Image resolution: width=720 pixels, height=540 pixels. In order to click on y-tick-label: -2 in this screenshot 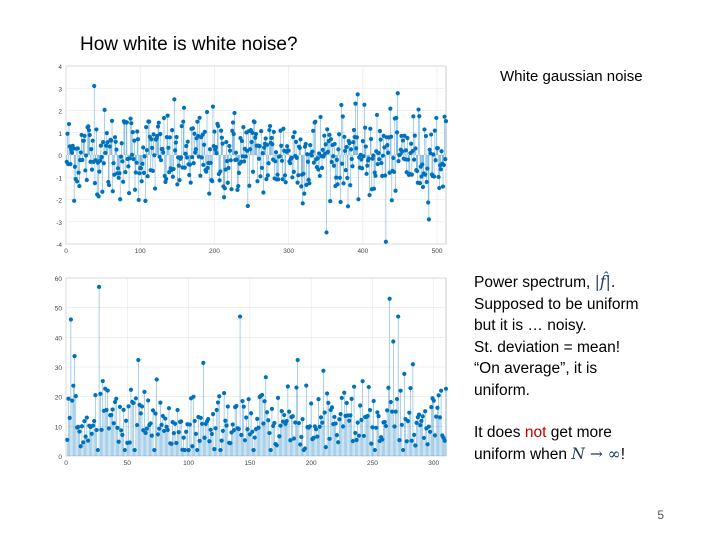, I will do `click(59, 201)`.